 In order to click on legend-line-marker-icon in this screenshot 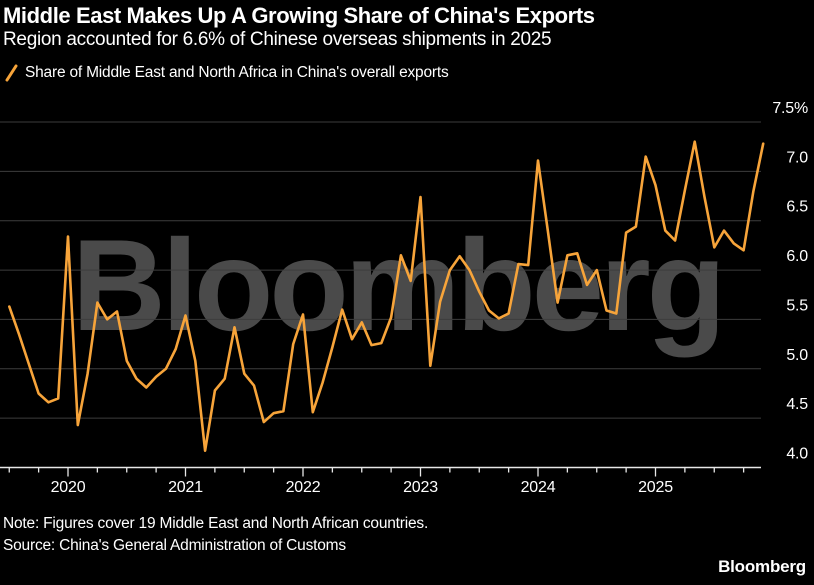, I will do `click(11, 73)`.